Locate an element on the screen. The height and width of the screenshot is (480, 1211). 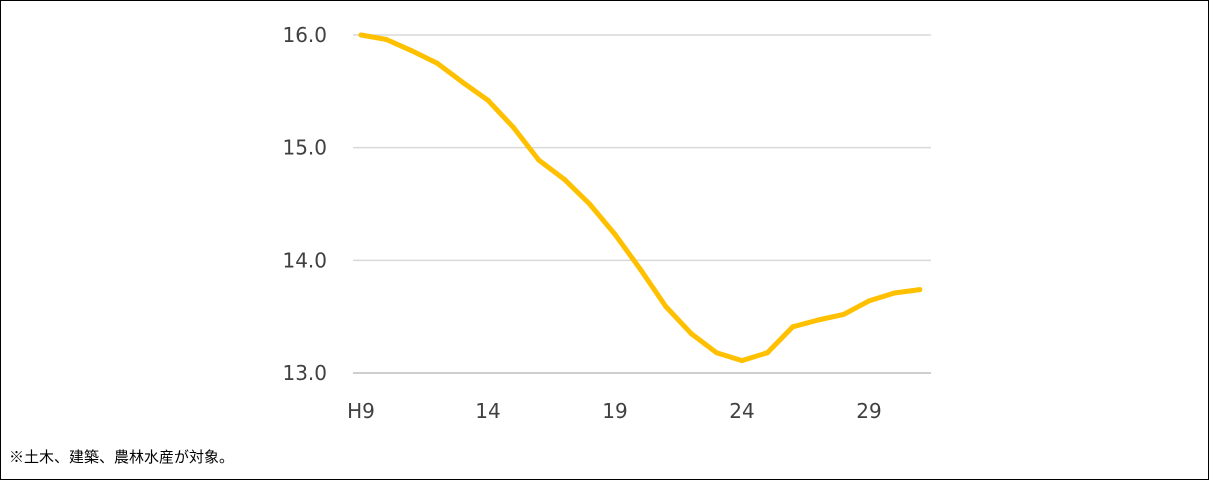
y-tick-label: 16.0 is located at coordinates (304, 35).